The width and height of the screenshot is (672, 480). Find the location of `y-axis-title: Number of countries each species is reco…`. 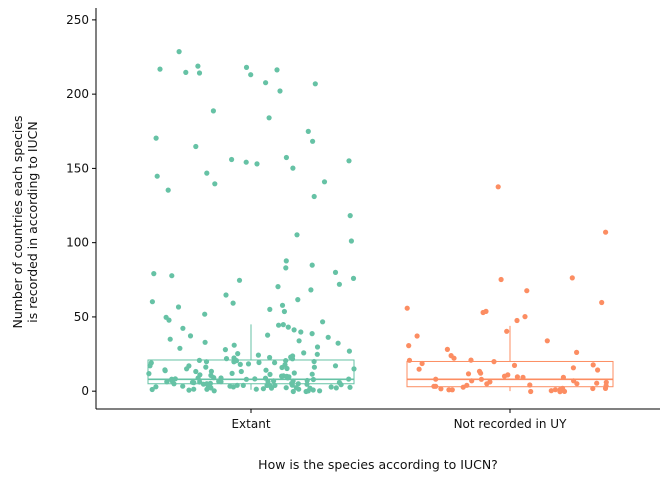

y-axis-title: Number of countries each species is reco… is located at coordinates (25, 221).